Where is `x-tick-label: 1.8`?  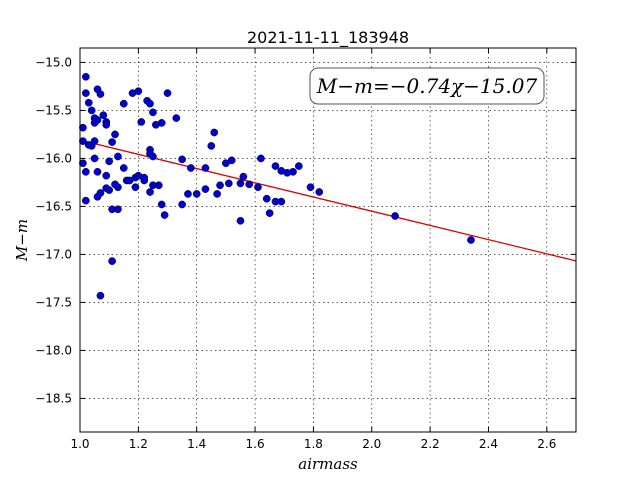 x-tick-label: 1.8 is located at coordinates (313, 444).